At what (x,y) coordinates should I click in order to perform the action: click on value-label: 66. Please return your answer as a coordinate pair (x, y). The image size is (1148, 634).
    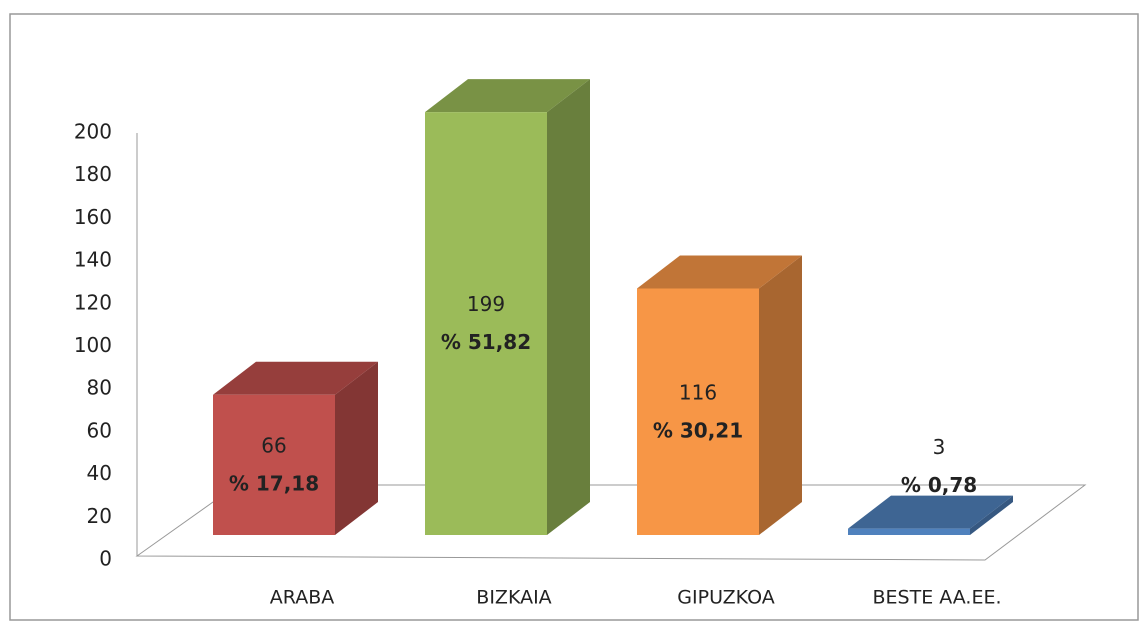
    Looking at the image, I should click on (273, 445).